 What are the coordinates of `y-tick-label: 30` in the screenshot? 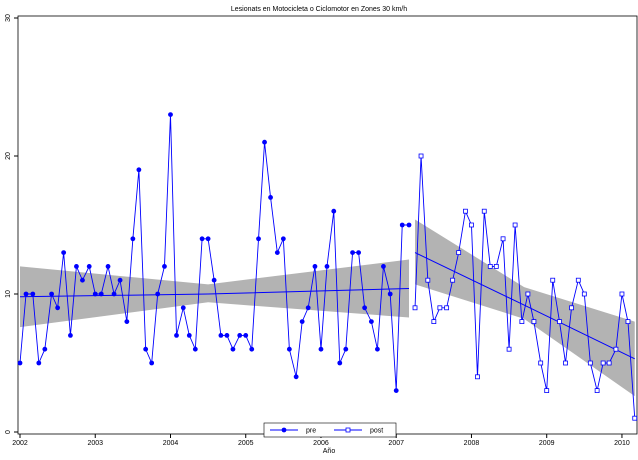 It's located at (8, 18).